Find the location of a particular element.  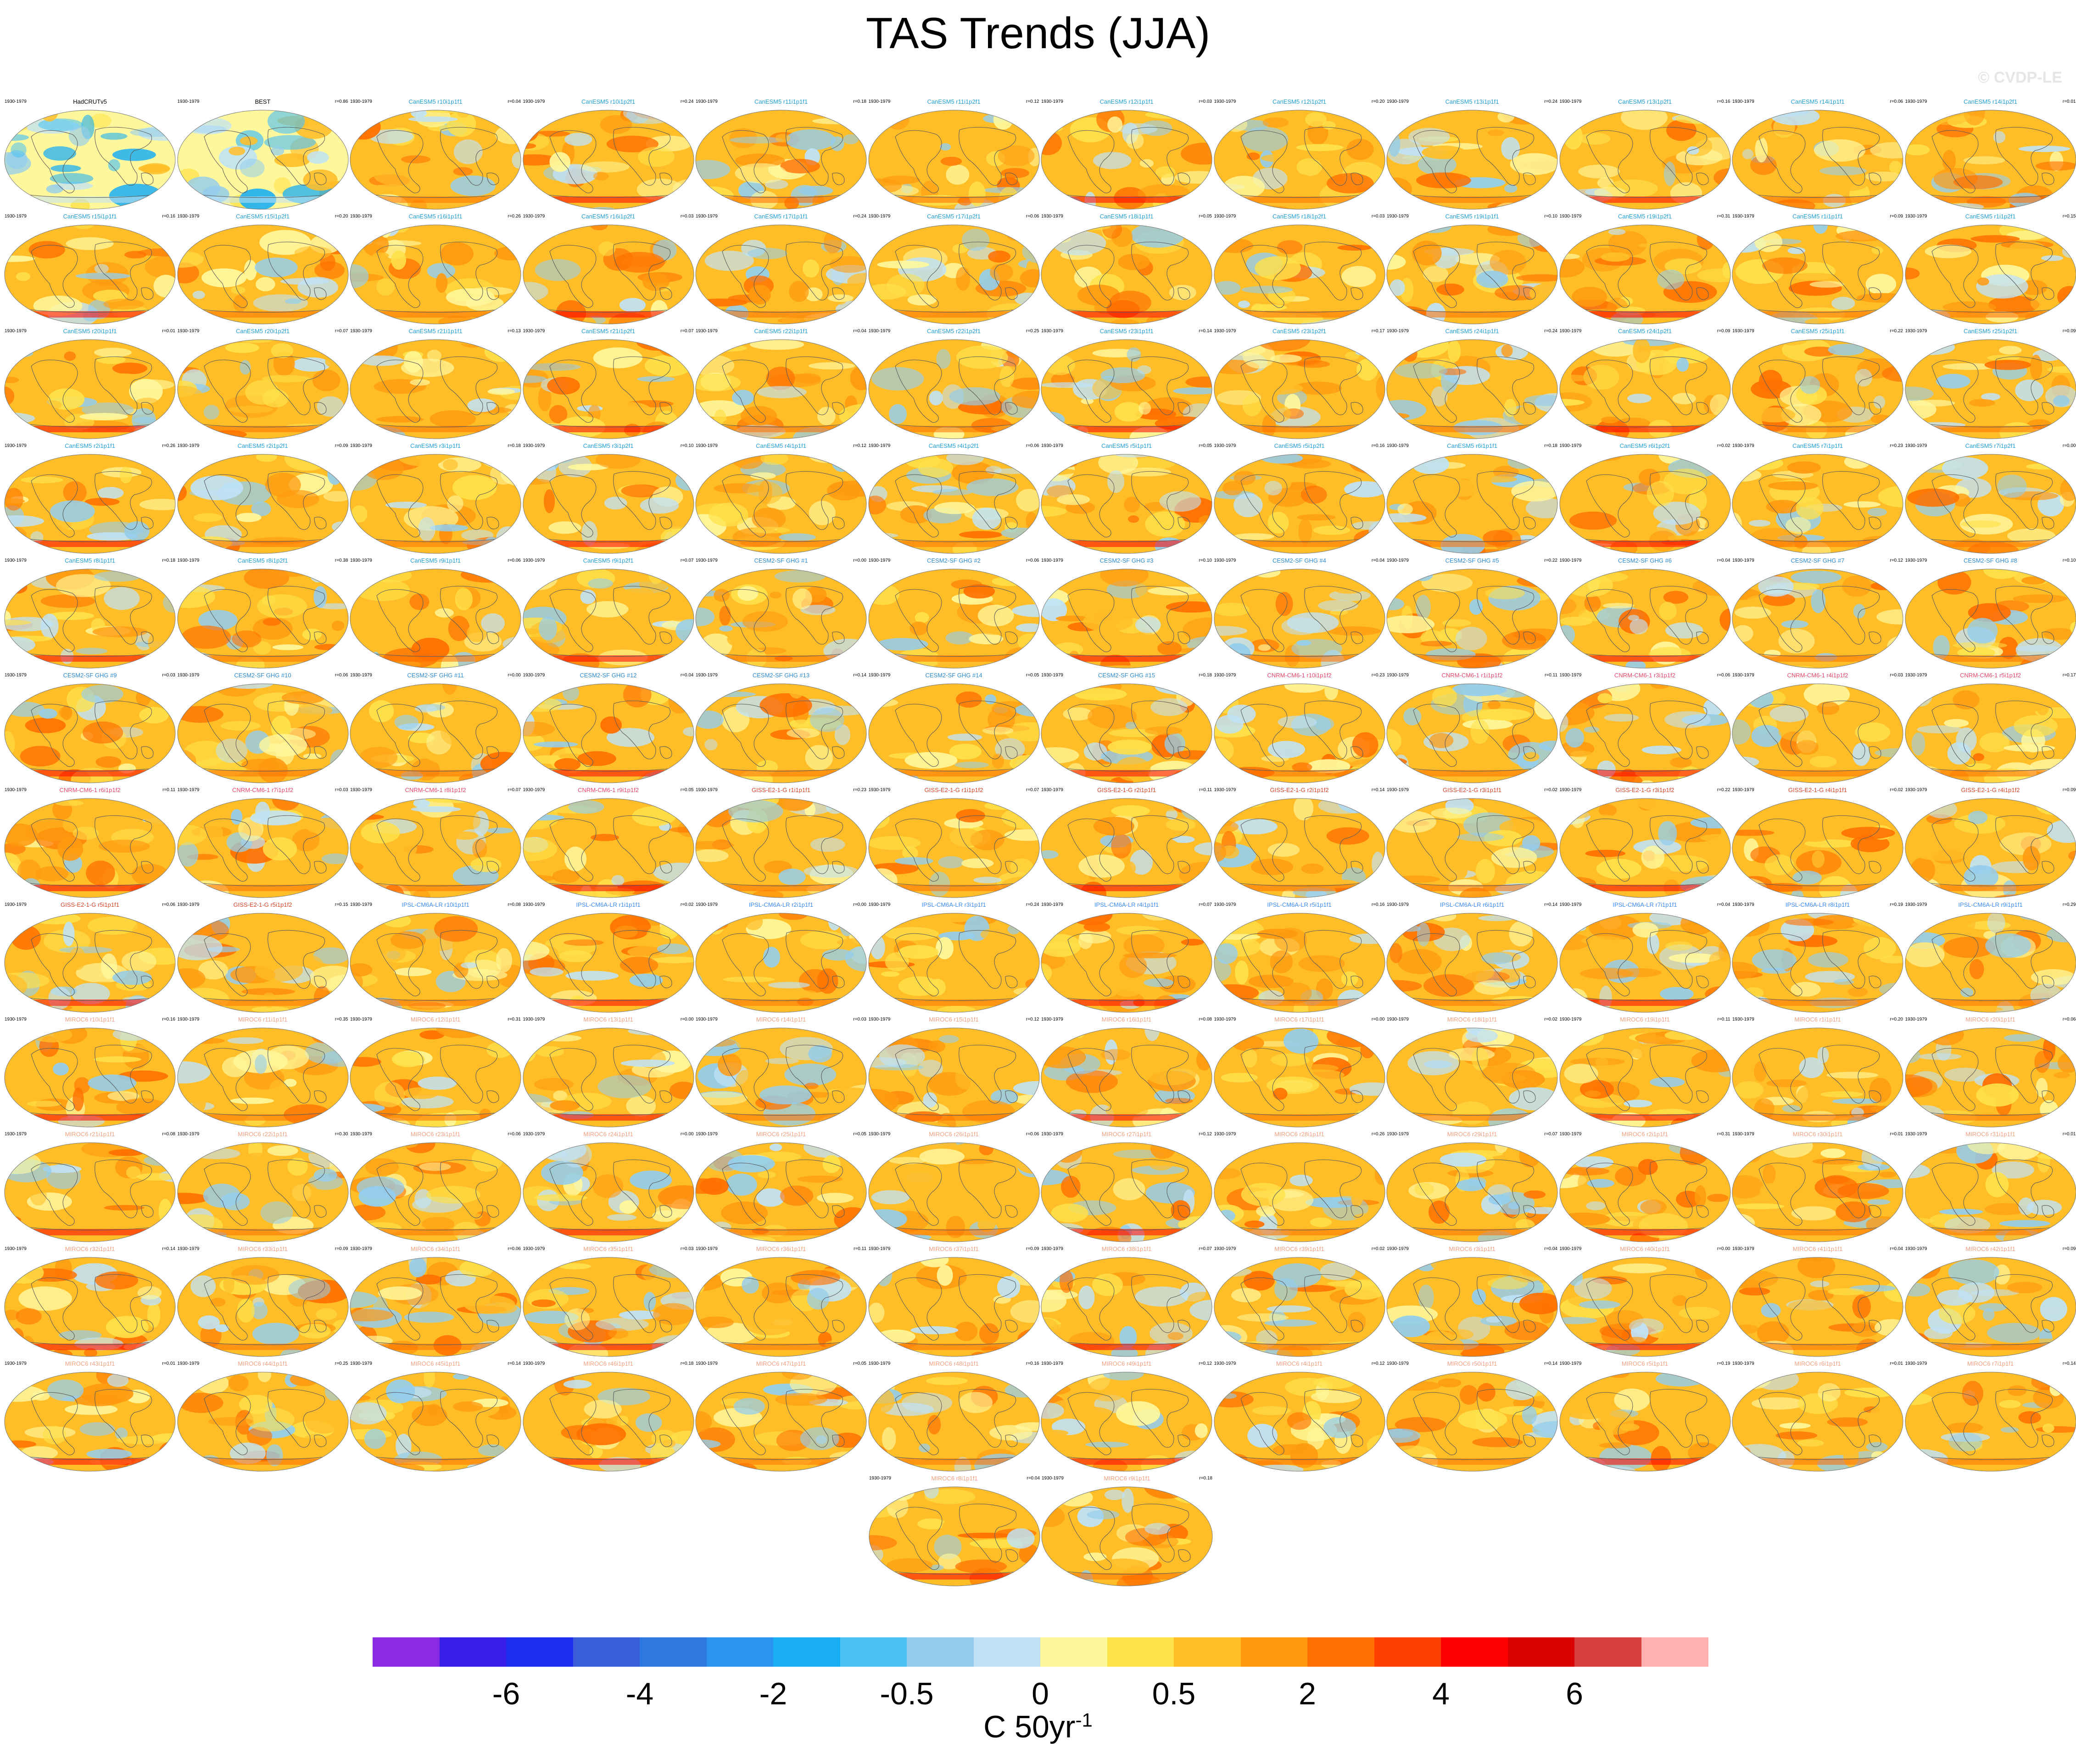

map-panel: 1930-1979 CanESM5 r23i1p2f1 r=0.17 is located at coordinates (1299, 384).